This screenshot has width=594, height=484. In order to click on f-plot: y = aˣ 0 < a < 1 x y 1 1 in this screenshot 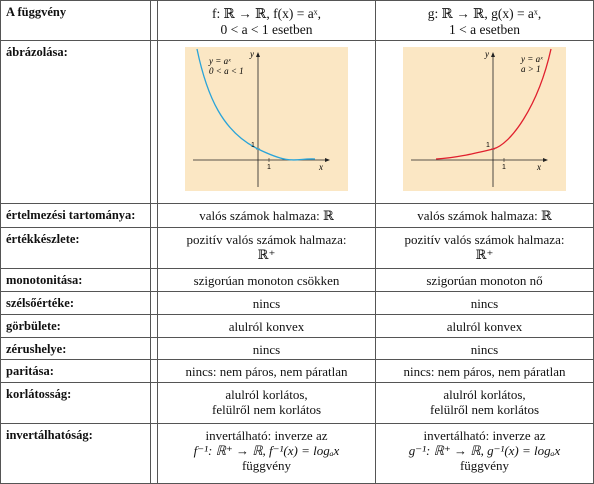, I will do `click(266, 119)`.